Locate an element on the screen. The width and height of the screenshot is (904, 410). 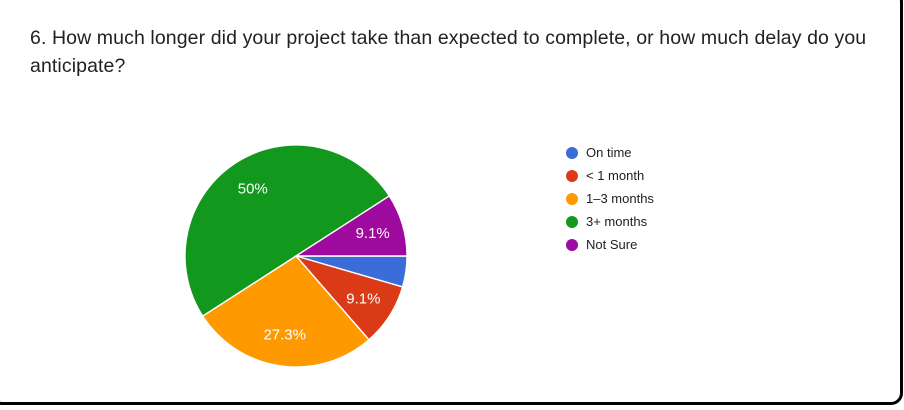
pie-slice-label-1-3-months: 27.3% is located at coordinates (284, 335).